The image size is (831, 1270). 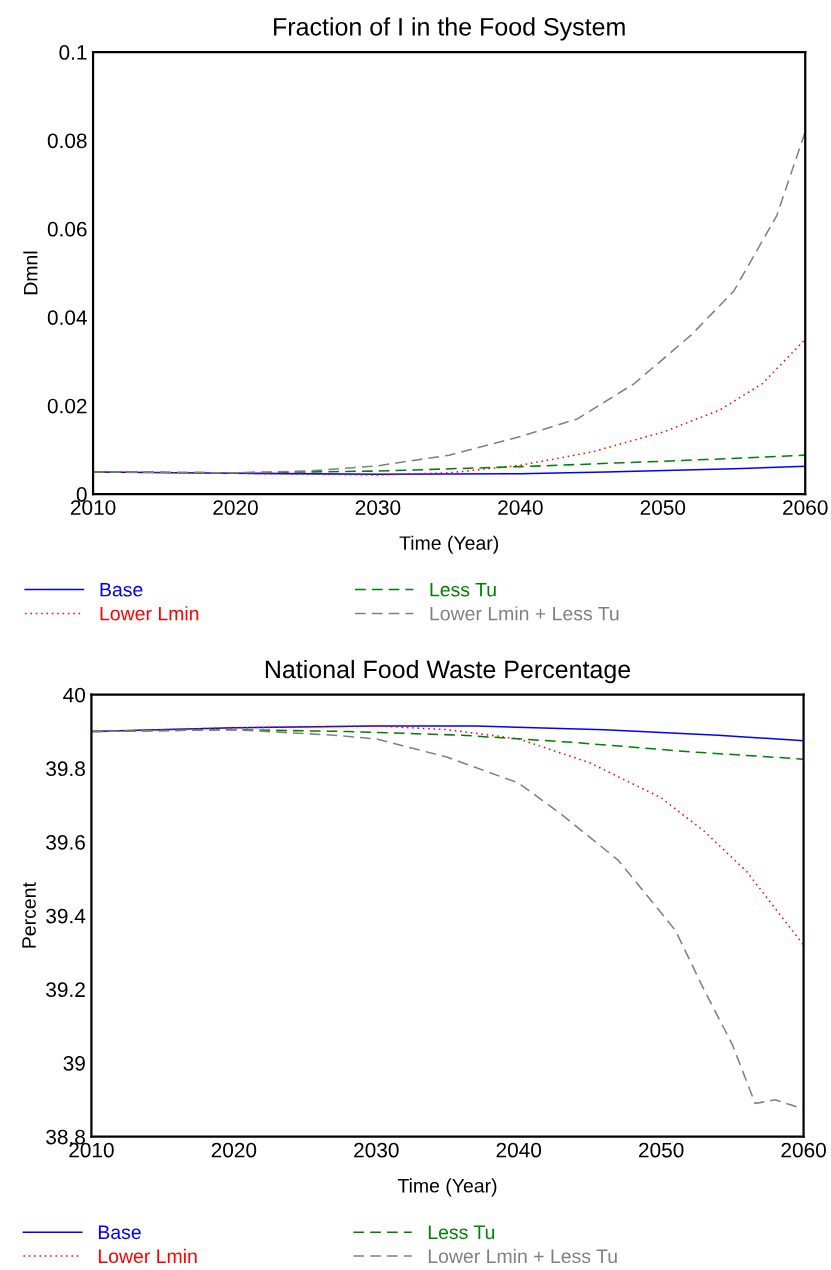 What do you see at coordinates (449, 29) in the screenshot?
I see `chart-title: Fraction of I in the Food System` at bounding box center [449, 29].